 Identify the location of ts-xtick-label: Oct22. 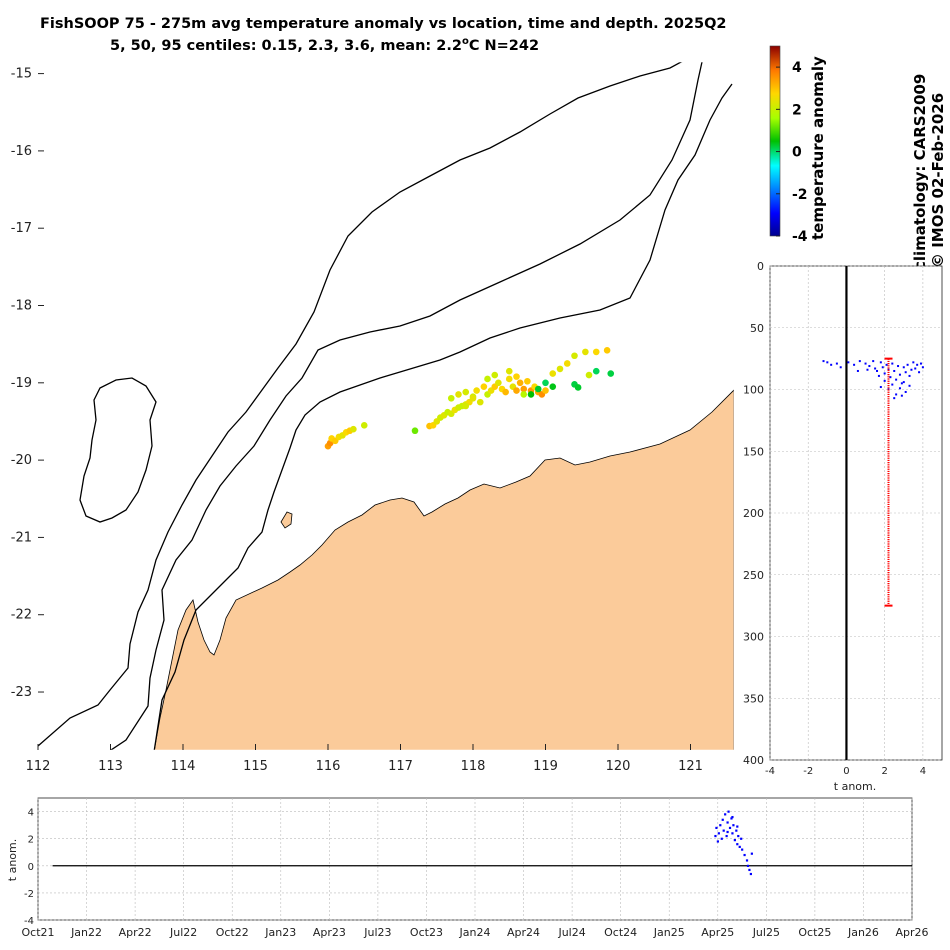
(232, 932).